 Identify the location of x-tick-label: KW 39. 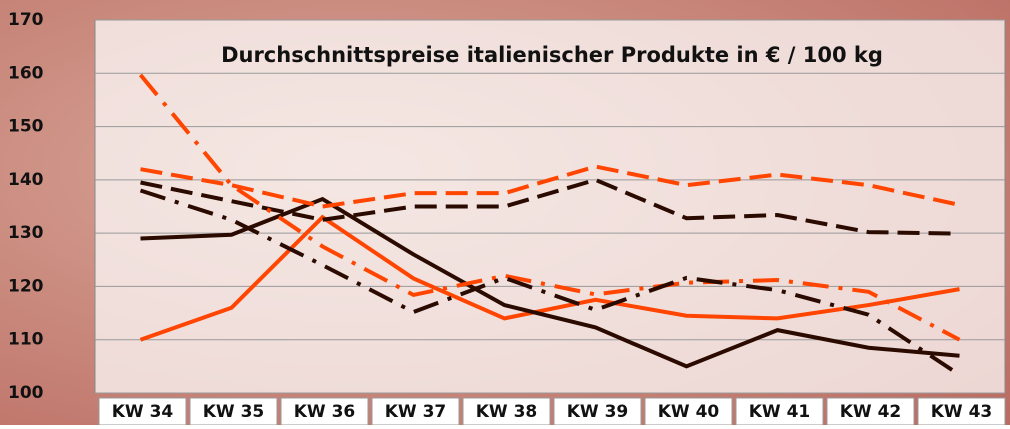
(598, 412).